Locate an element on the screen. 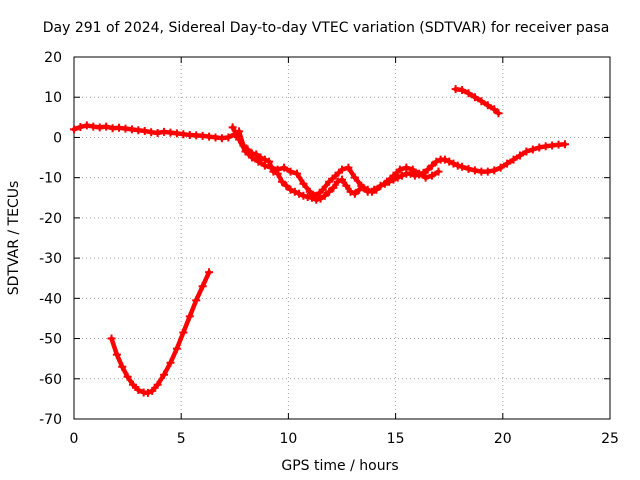 The width and height of the screenshot is (640, 480). y-tick-label: -70 is located at coordinates (50, 420).